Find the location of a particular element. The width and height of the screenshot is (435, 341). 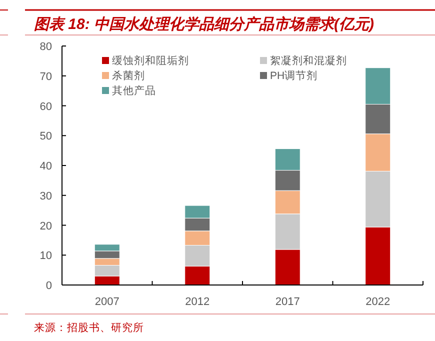

x-tick-label: 2012 is located at coordinates (197, 302).